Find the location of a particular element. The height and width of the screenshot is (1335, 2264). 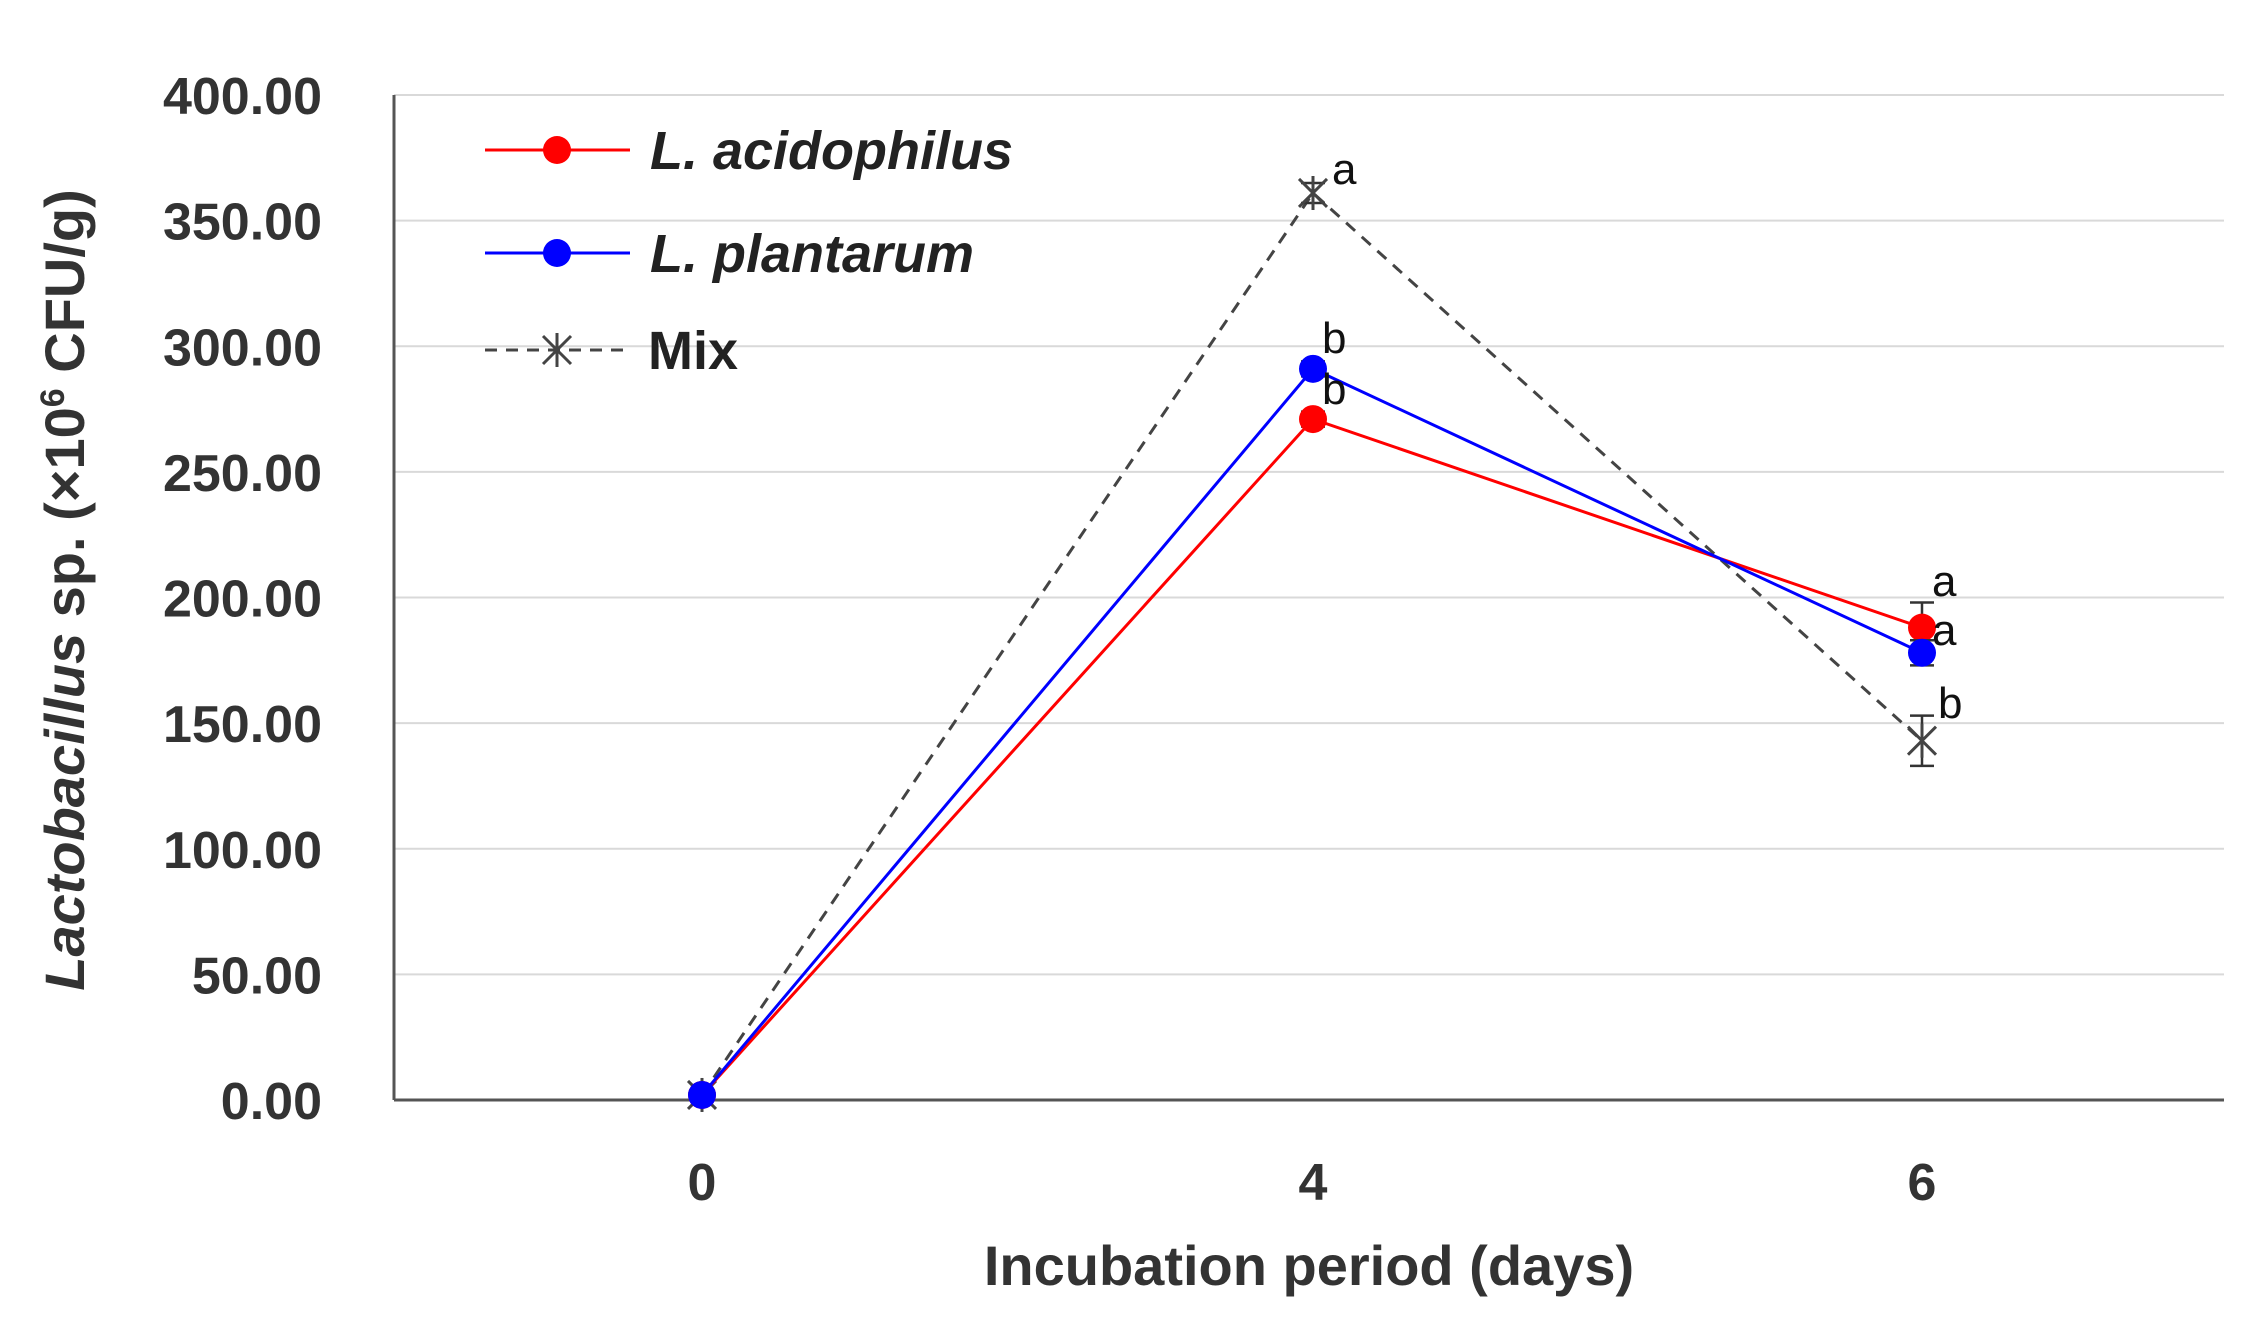

y-axis-title: Lactobacillus sp. (×106 CFU/g) is located at coordinates (64, 590).